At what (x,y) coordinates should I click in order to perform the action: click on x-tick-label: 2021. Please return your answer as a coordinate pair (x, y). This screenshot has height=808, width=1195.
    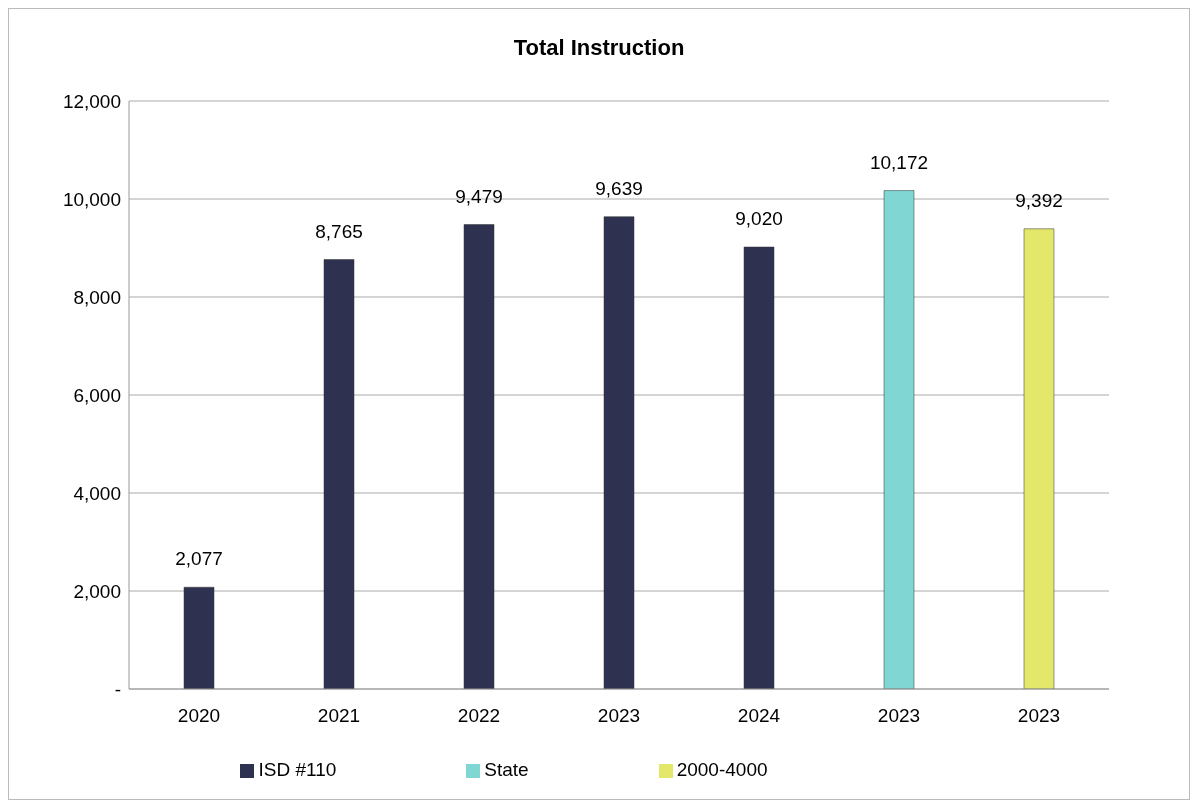
    Looking at the image, I should click on (339, 716).